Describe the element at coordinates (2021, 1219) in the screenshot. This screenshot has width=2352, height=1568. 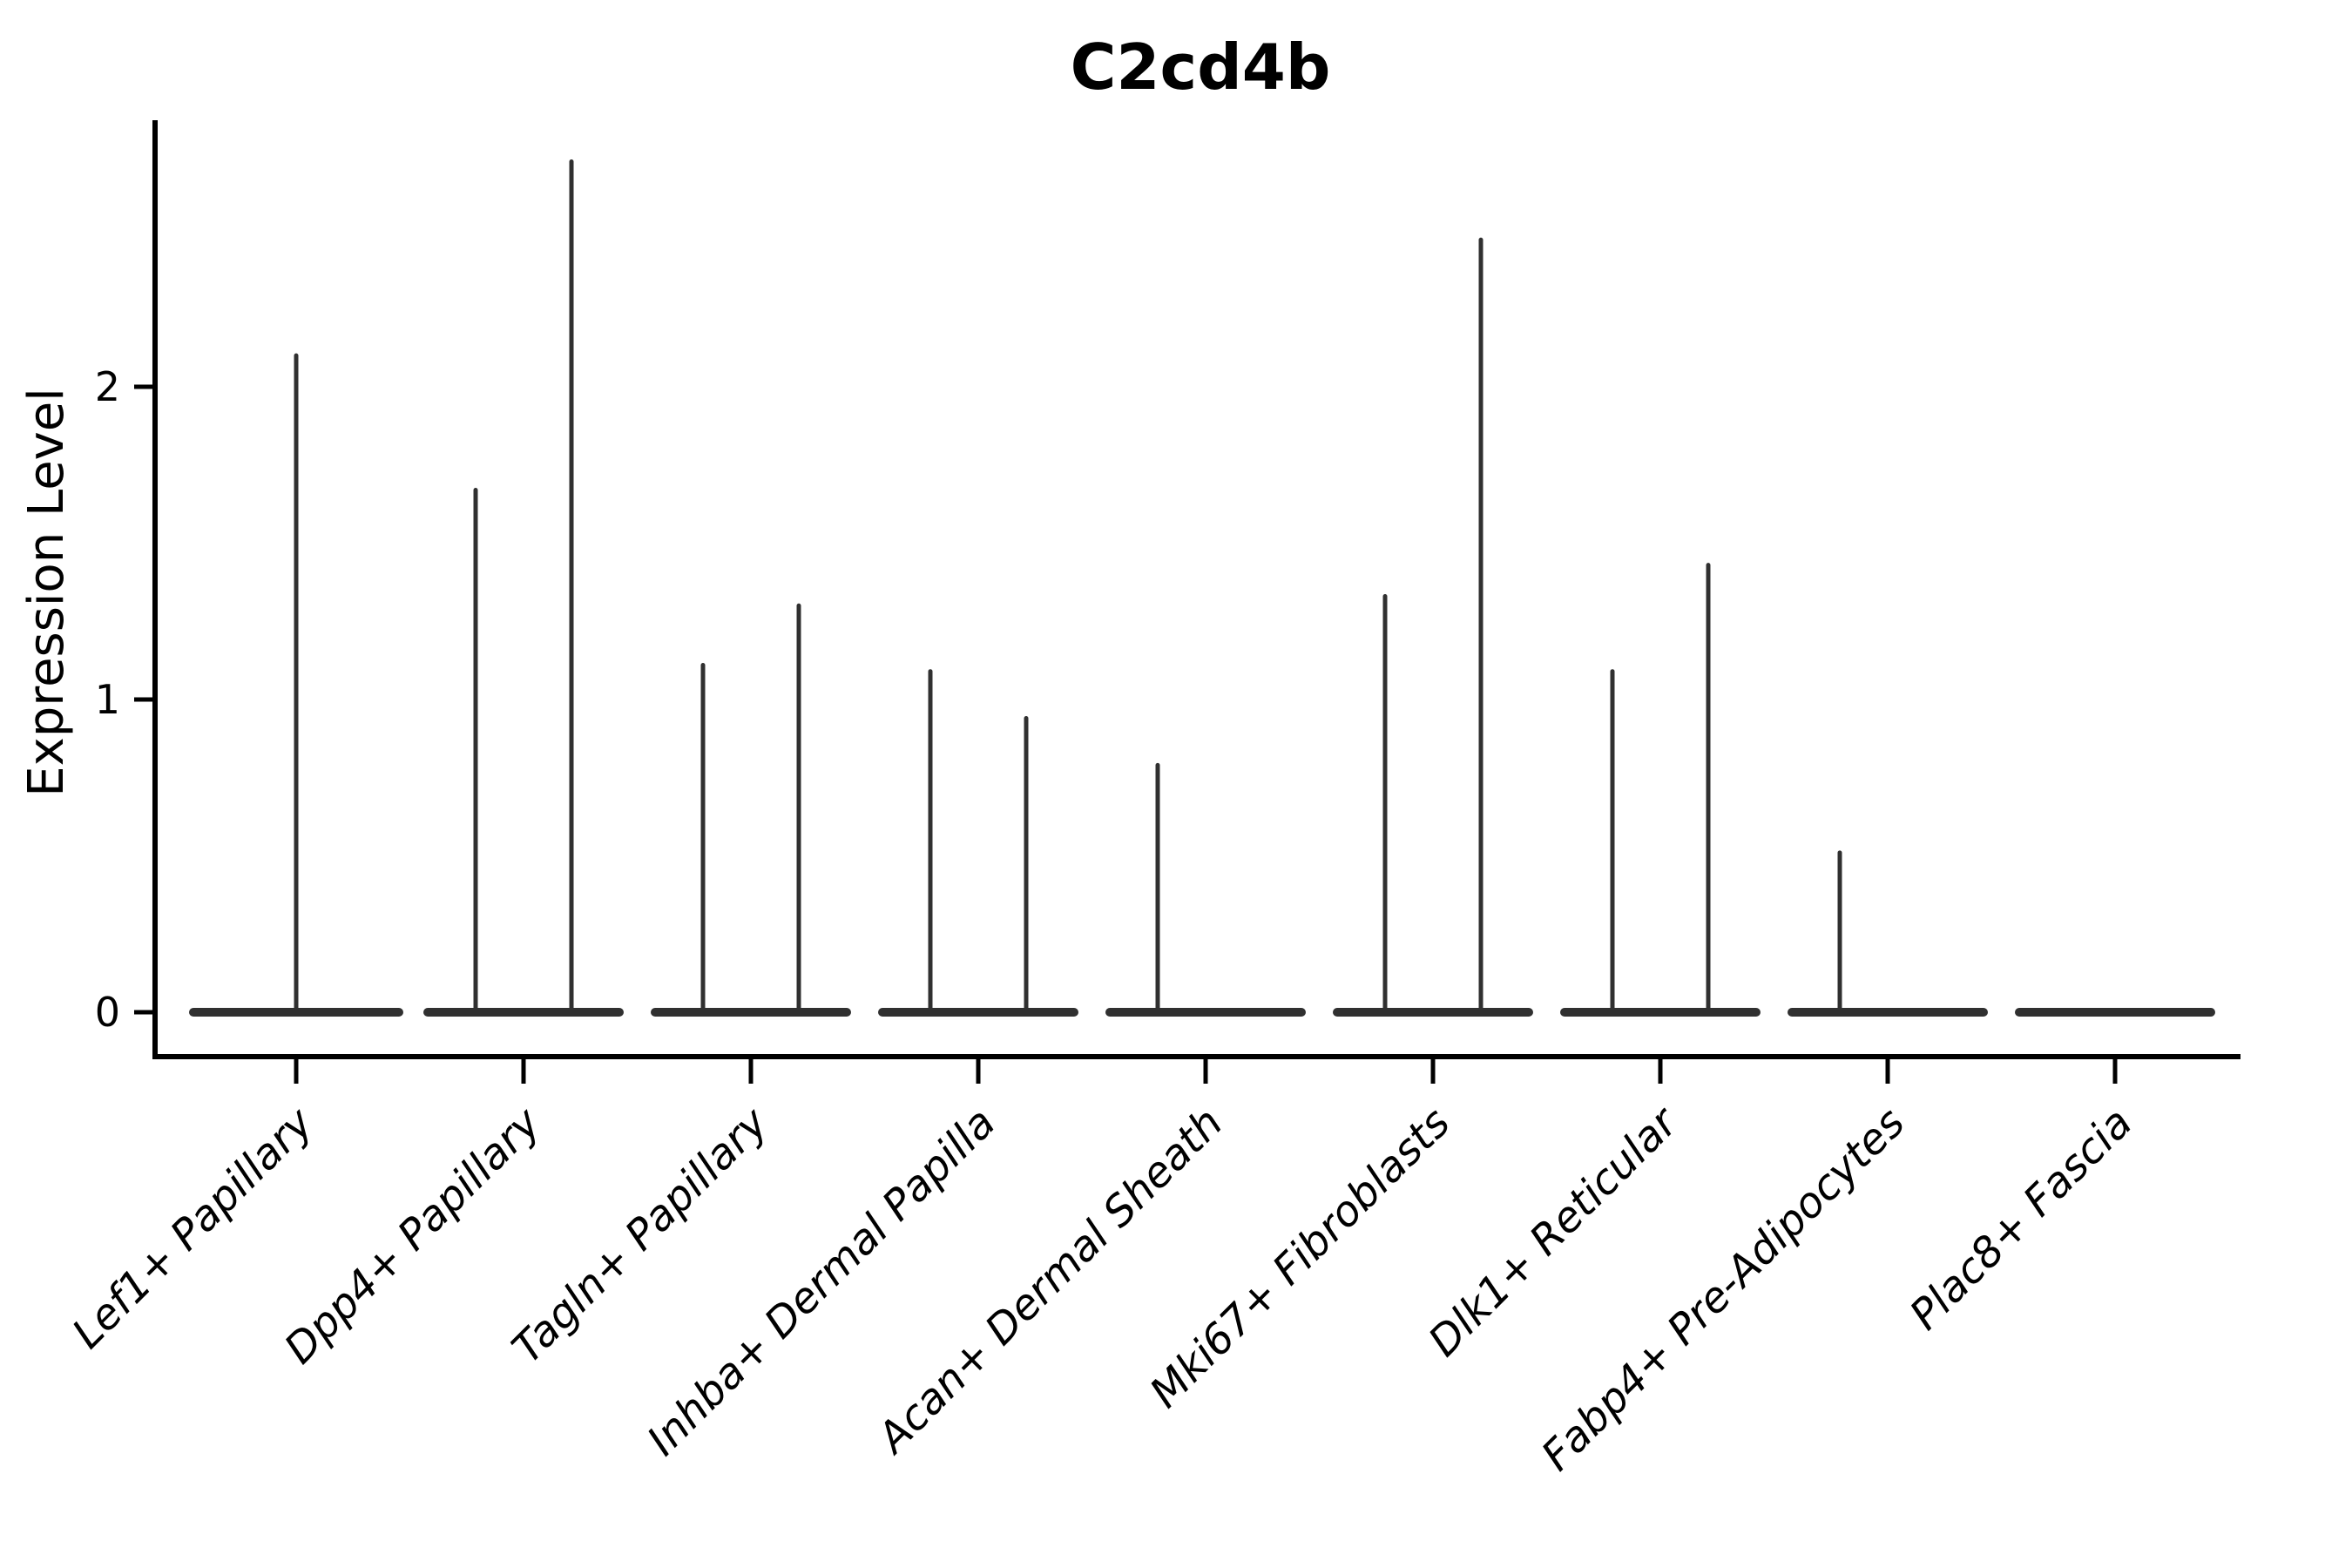
I see `x-category-label: Plac8+ Fascia` at that location.